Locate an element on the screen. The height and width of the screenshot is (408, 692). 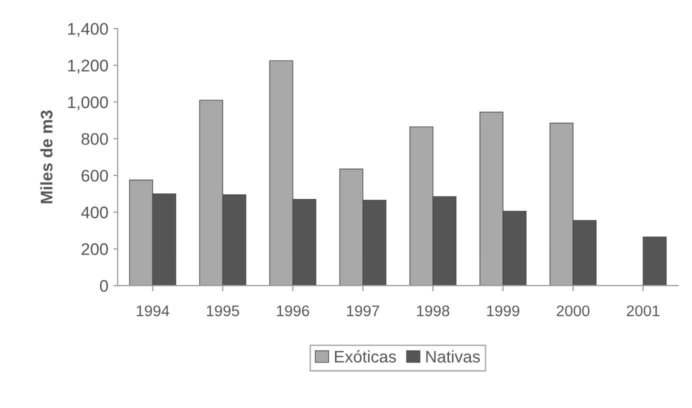
x-tick-label: 1998 is located at coordinates (433, 310).